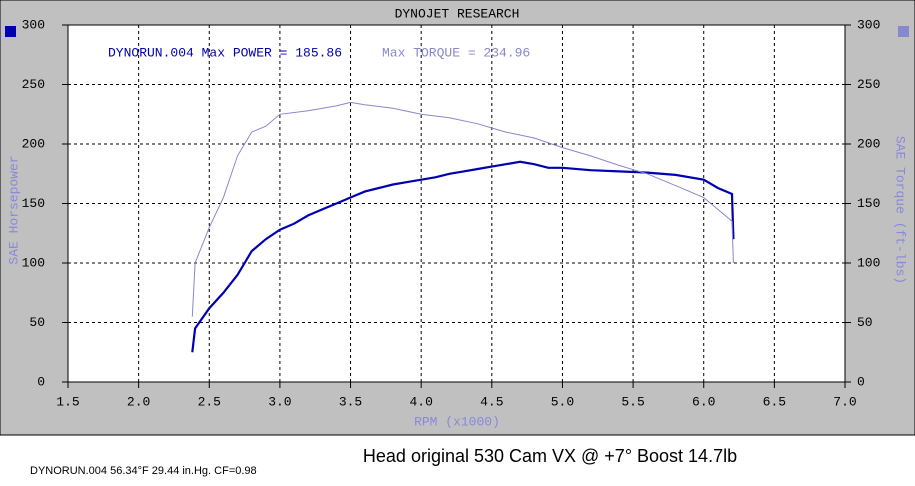 This screenshot has width=915, height=486. What do you see at coordinates (703, 401) in the screenshot?
I see `x-tick-label: 6.0` at bounding box center [703, 401].